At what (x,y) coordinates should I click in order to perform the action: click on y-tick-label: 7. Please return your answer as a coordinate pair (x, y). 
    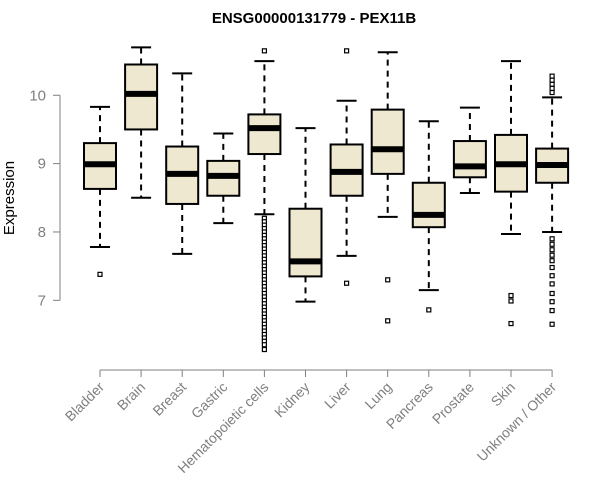
    Looking at the image, I should click on (42, 300).